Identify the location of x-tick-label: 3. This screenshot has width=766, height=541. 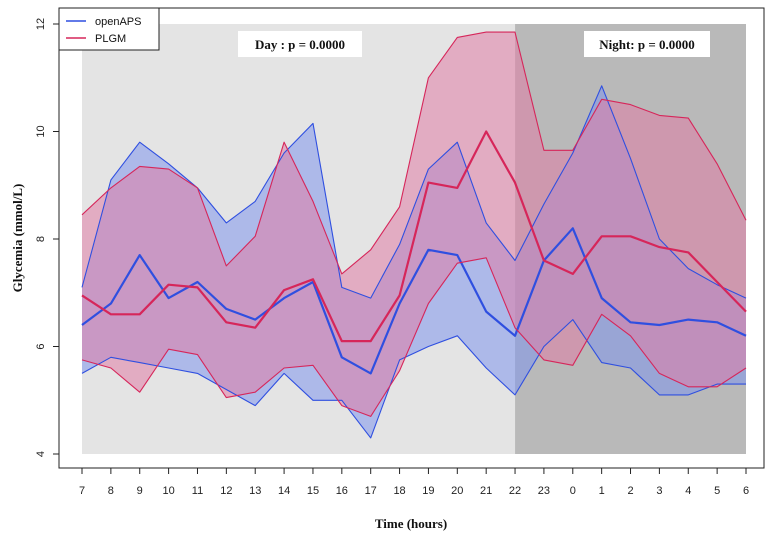
(659, 491).